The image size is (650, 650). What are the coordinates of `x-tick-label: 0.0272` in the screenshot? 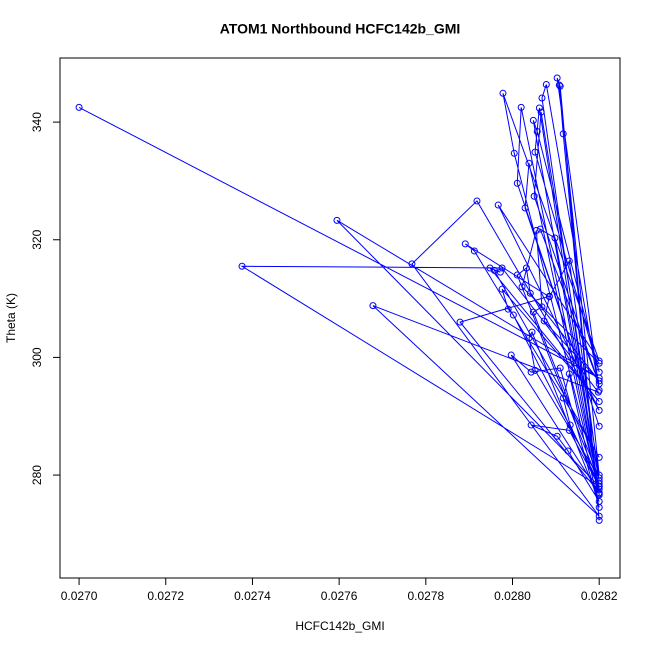 It's located at (165, 596).